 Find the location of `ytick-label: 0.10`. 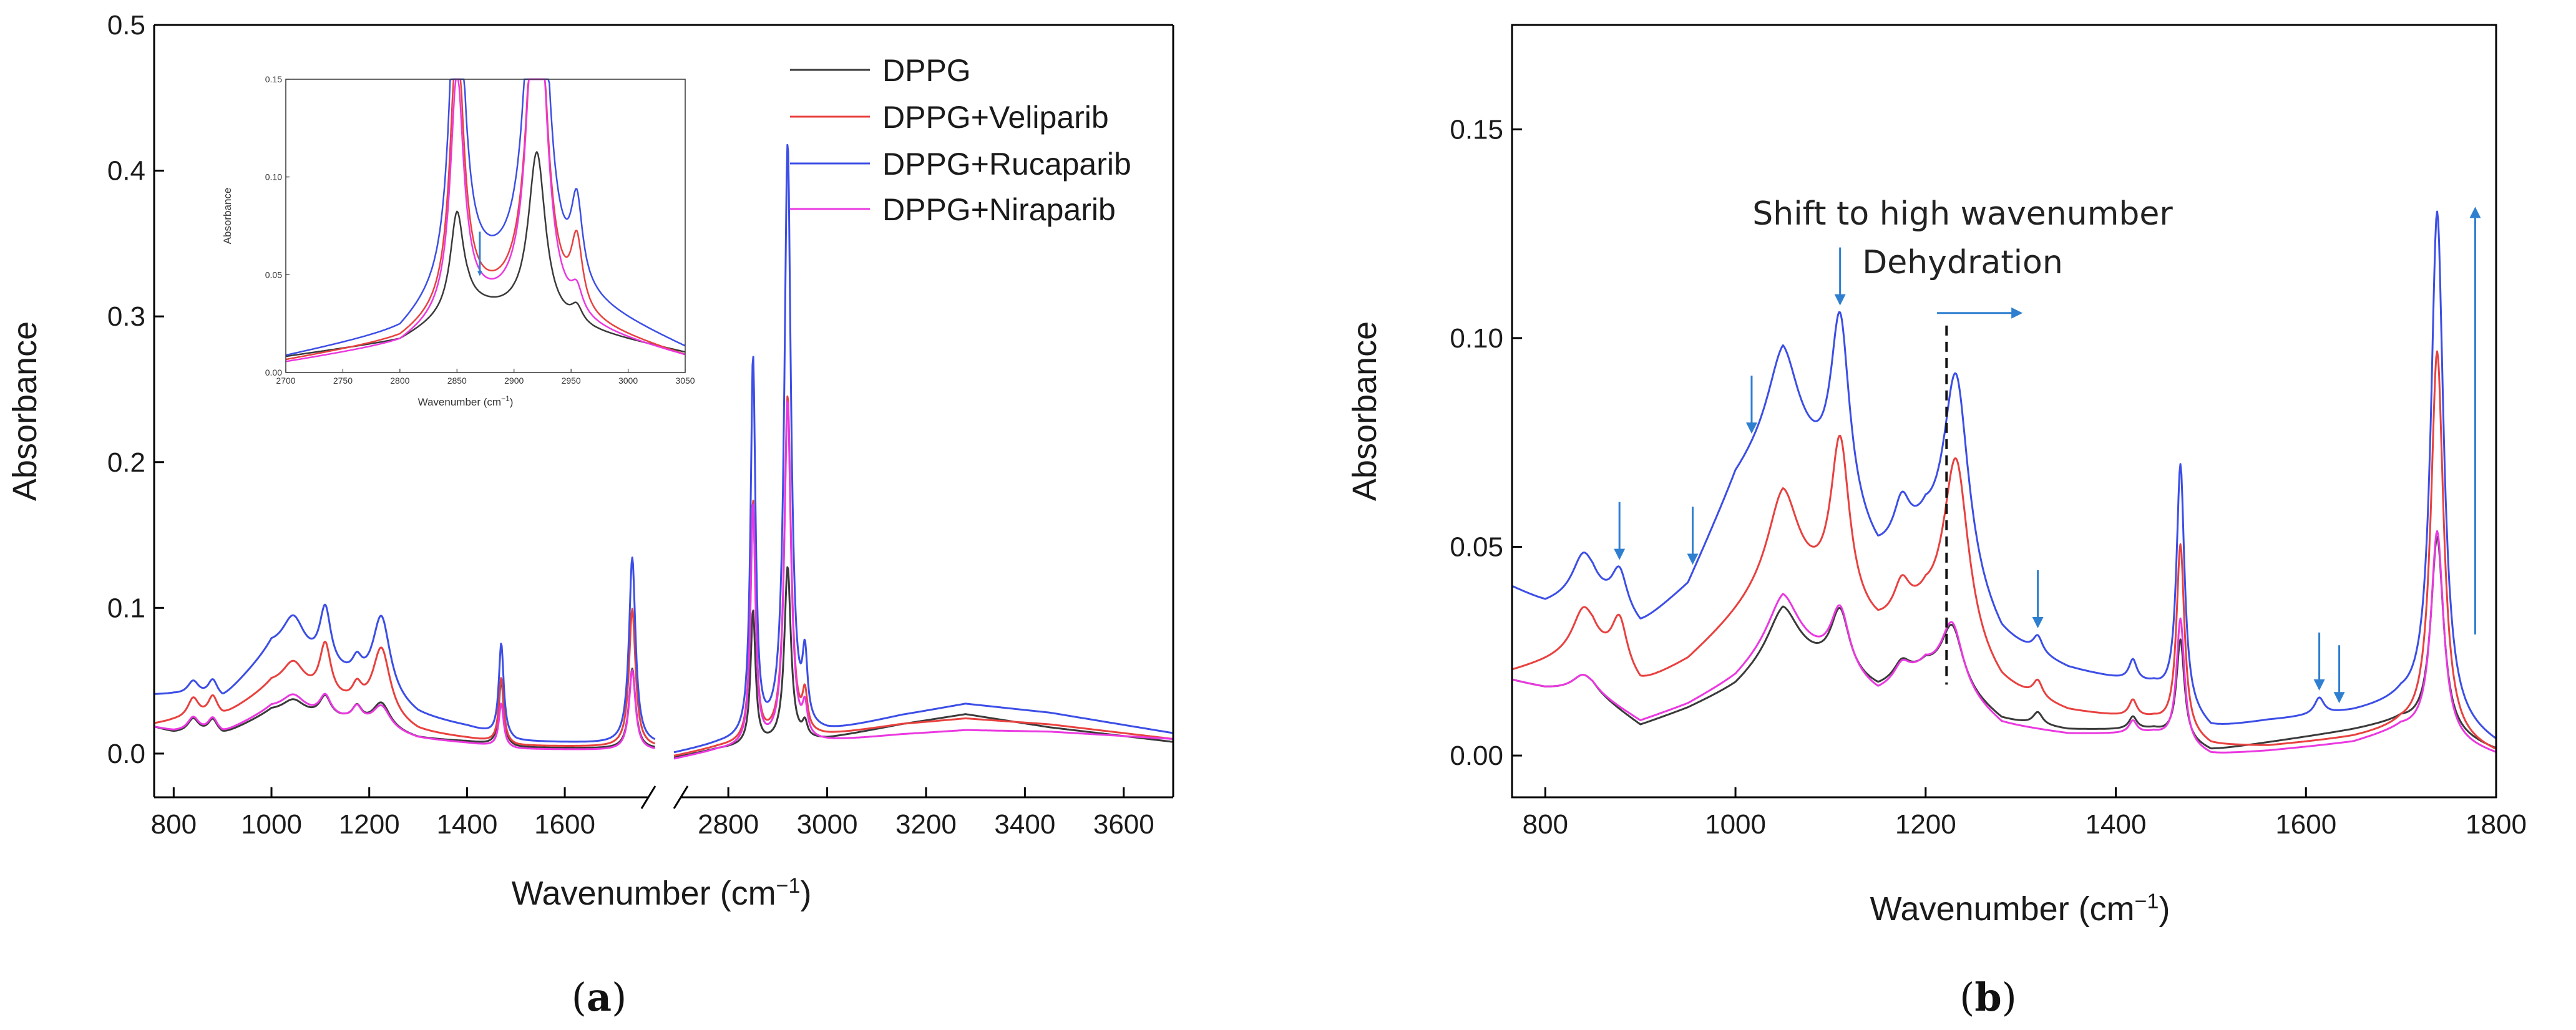

ytick-label: 0.10 is located at coordinates (1476, 338).